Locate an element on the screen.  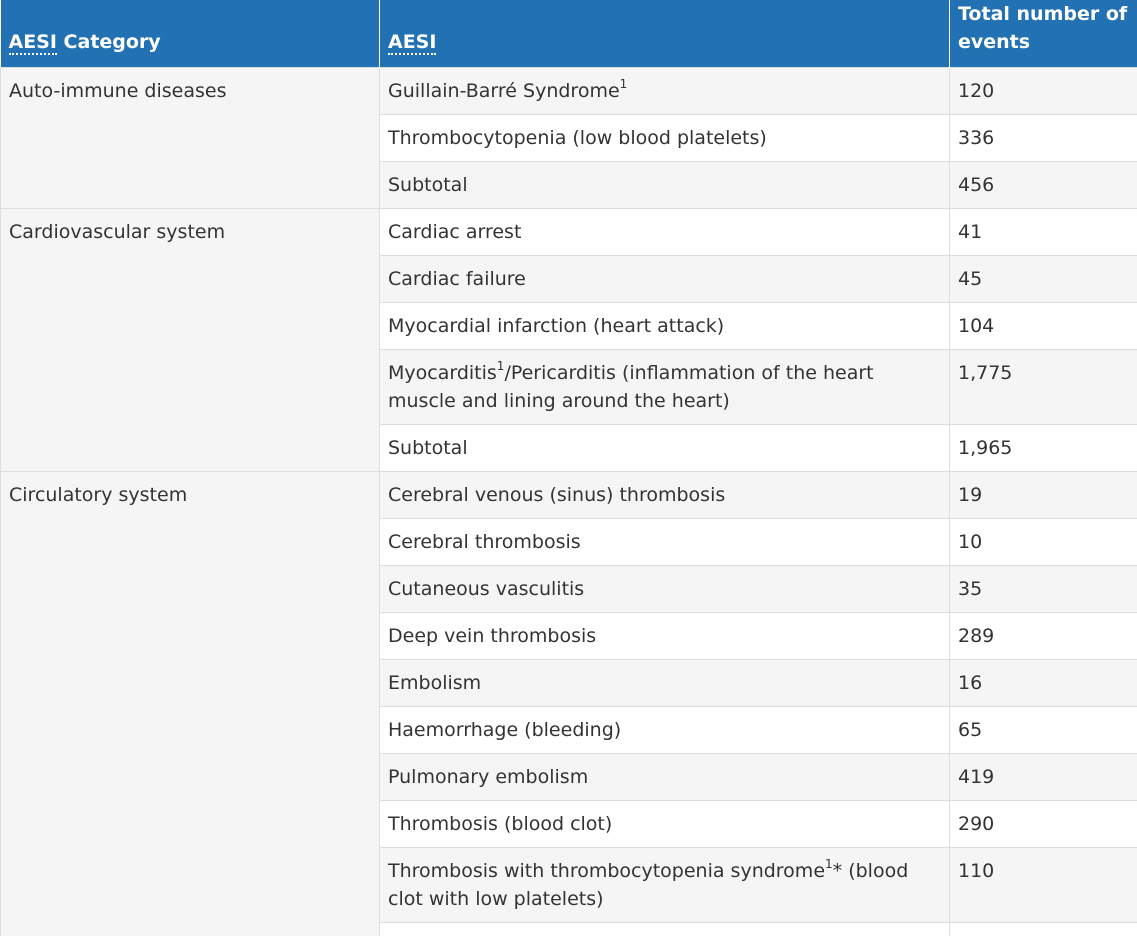
table-row: Cardiac failure 45 is located at coordinates (569, 279).